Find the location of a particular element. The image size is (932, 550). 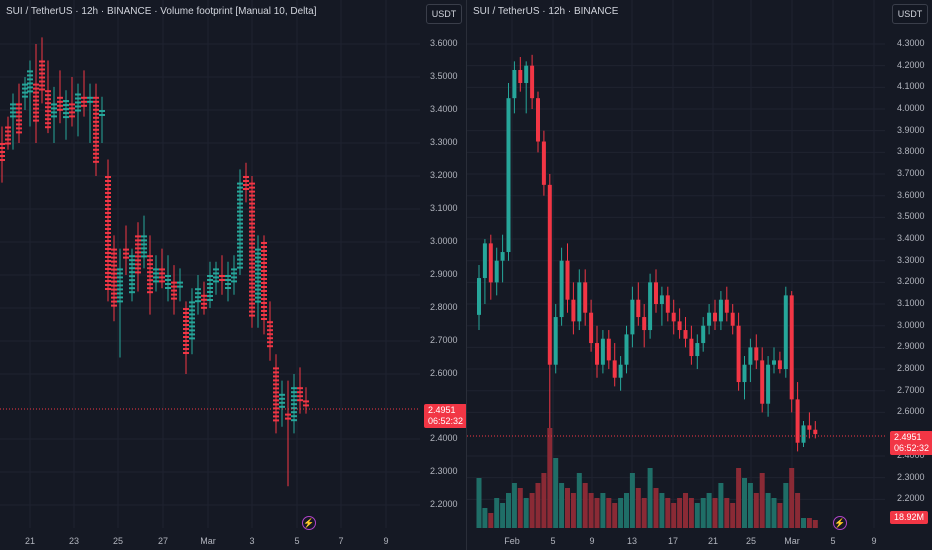

left-y-tick: 3.1000 is located at coordinates (444, 208).